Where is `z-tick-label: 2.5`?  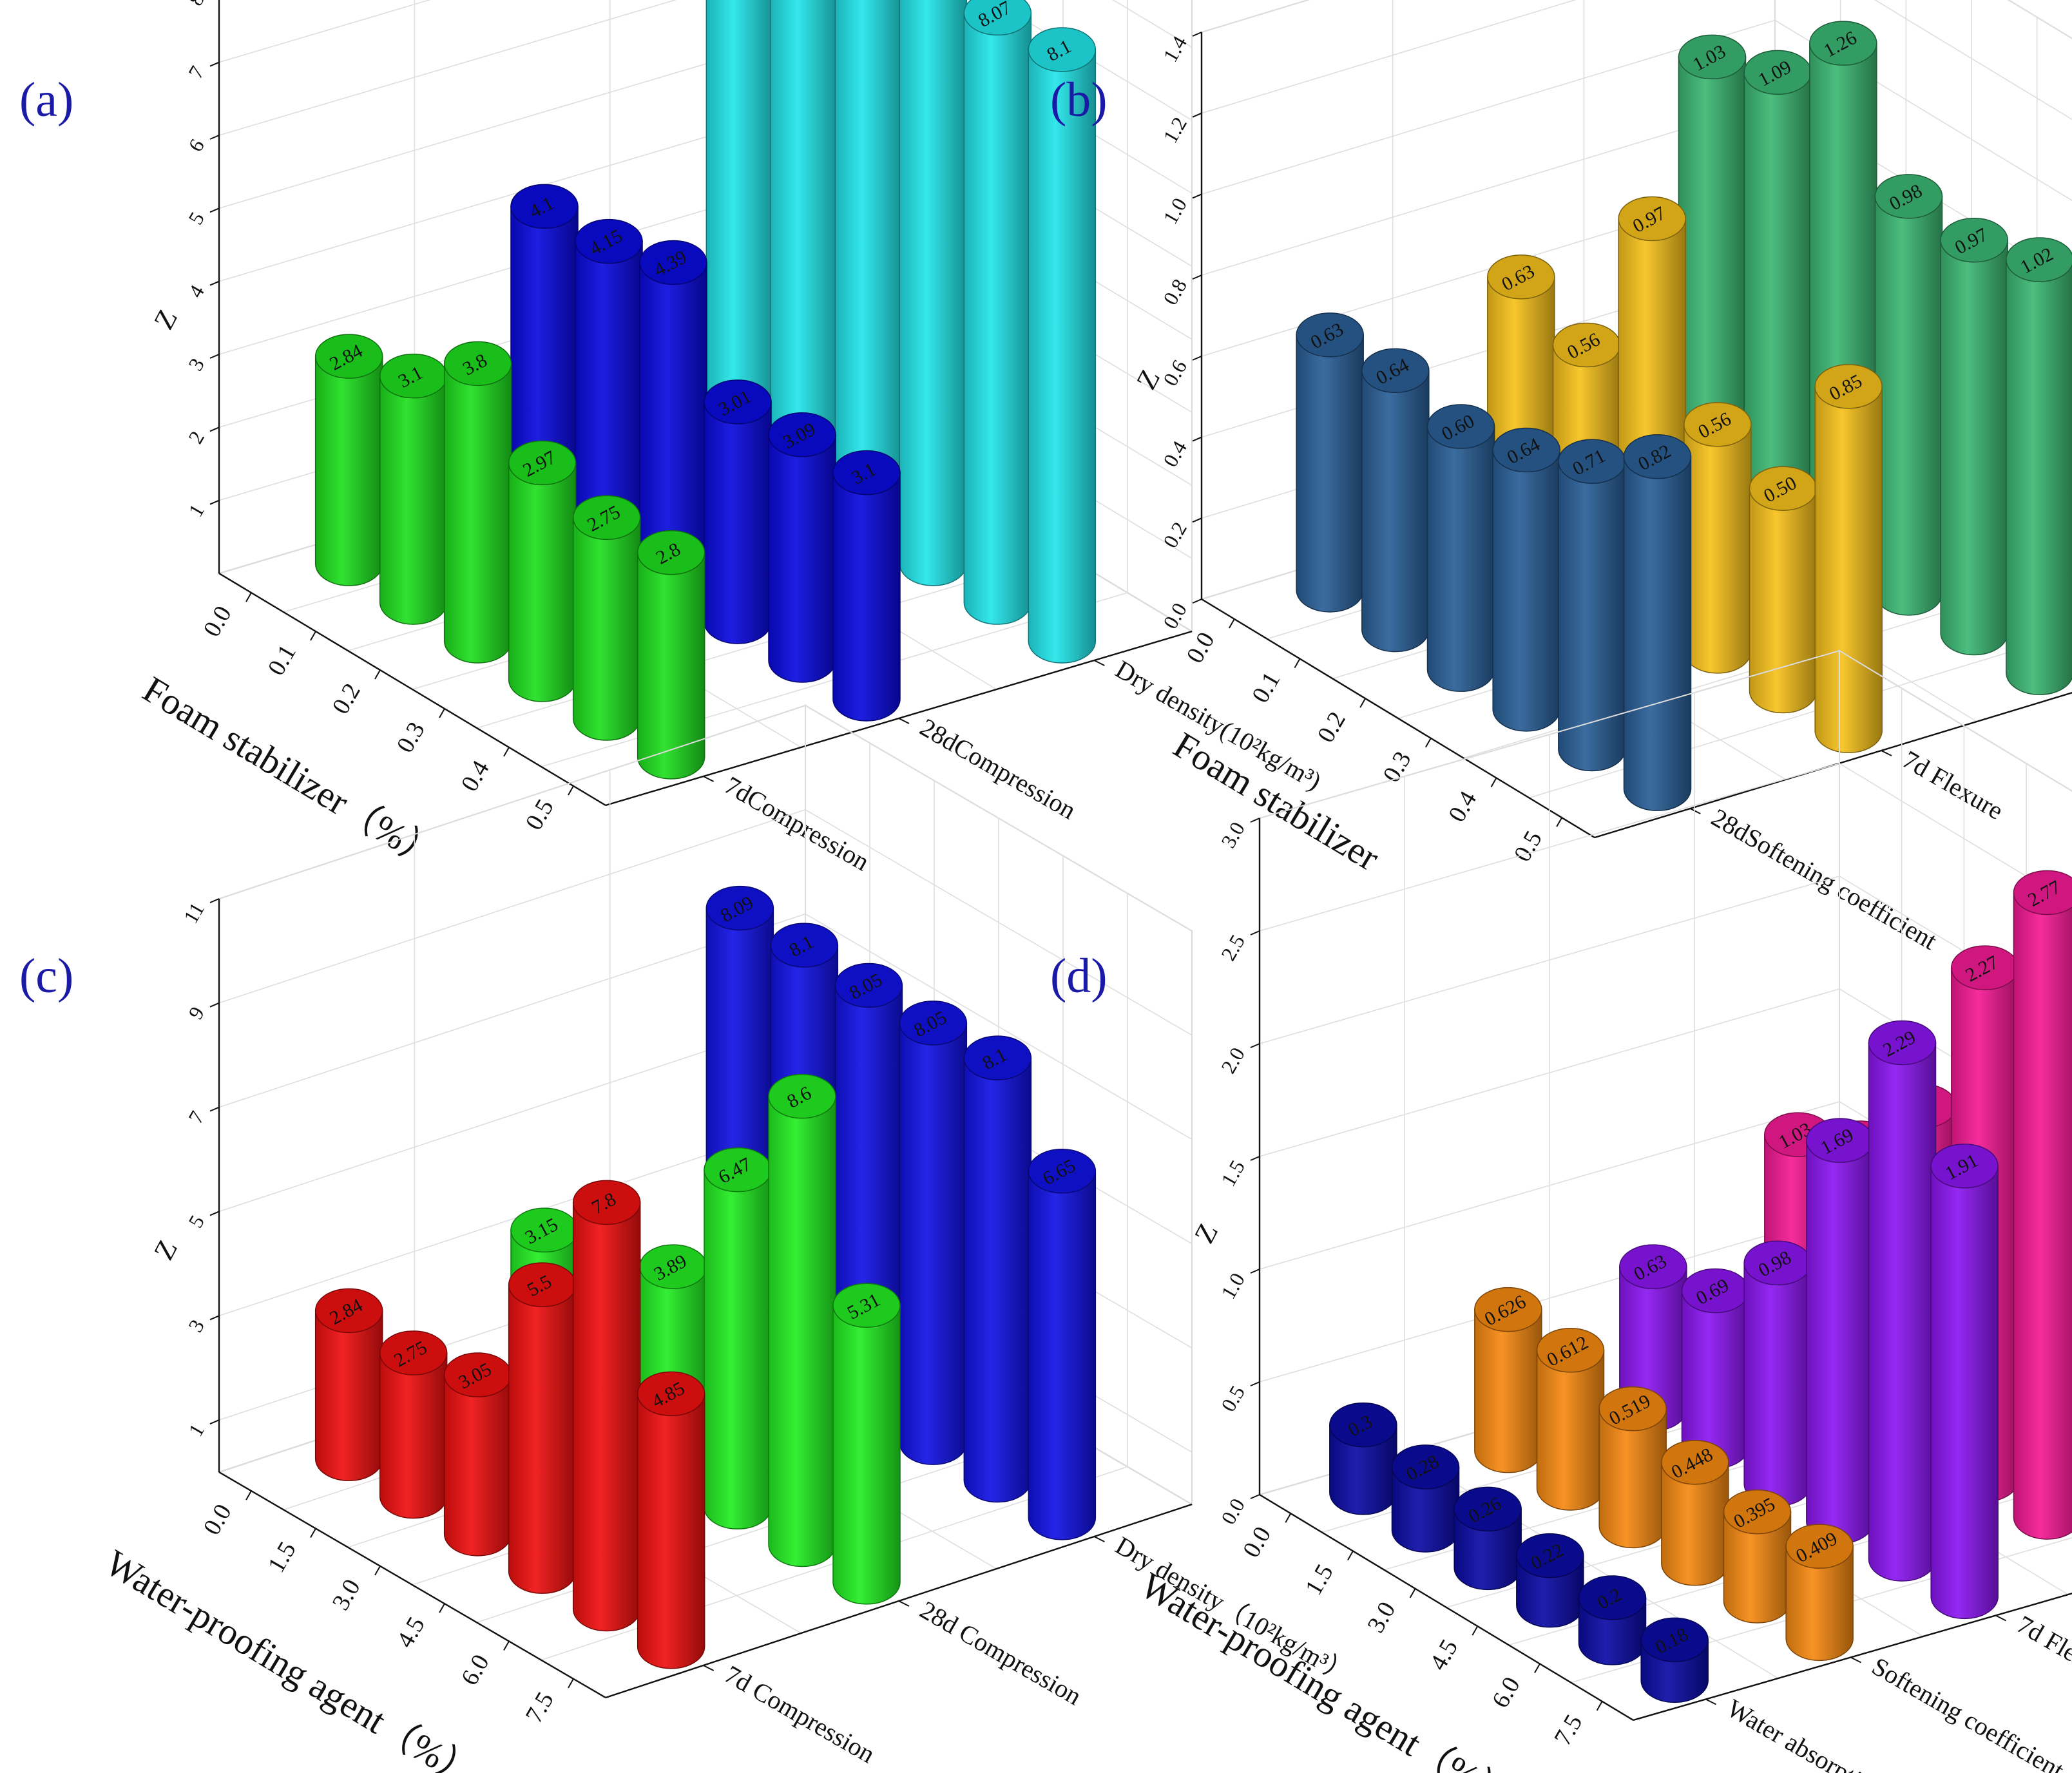 z-tick-label: 2.5 is located at coordinates (1232, 948).